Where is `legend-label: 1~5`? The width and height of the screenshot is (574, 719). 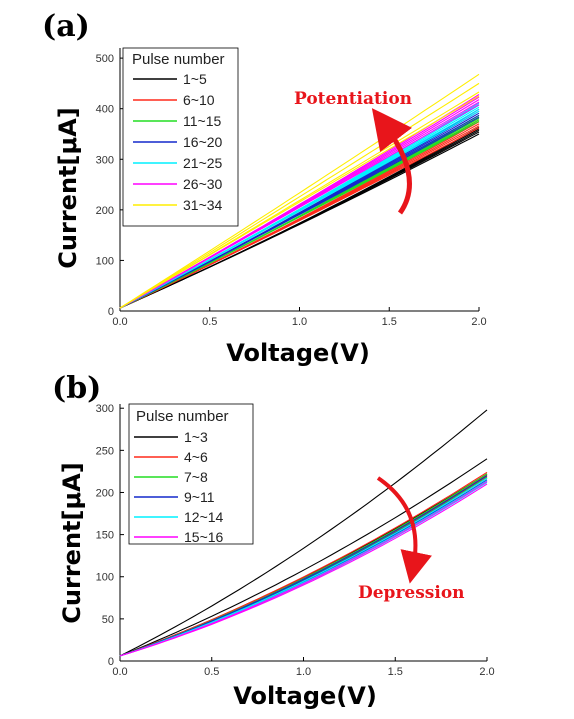
legend-label: 1~5 is located at coordinates (195, 79).